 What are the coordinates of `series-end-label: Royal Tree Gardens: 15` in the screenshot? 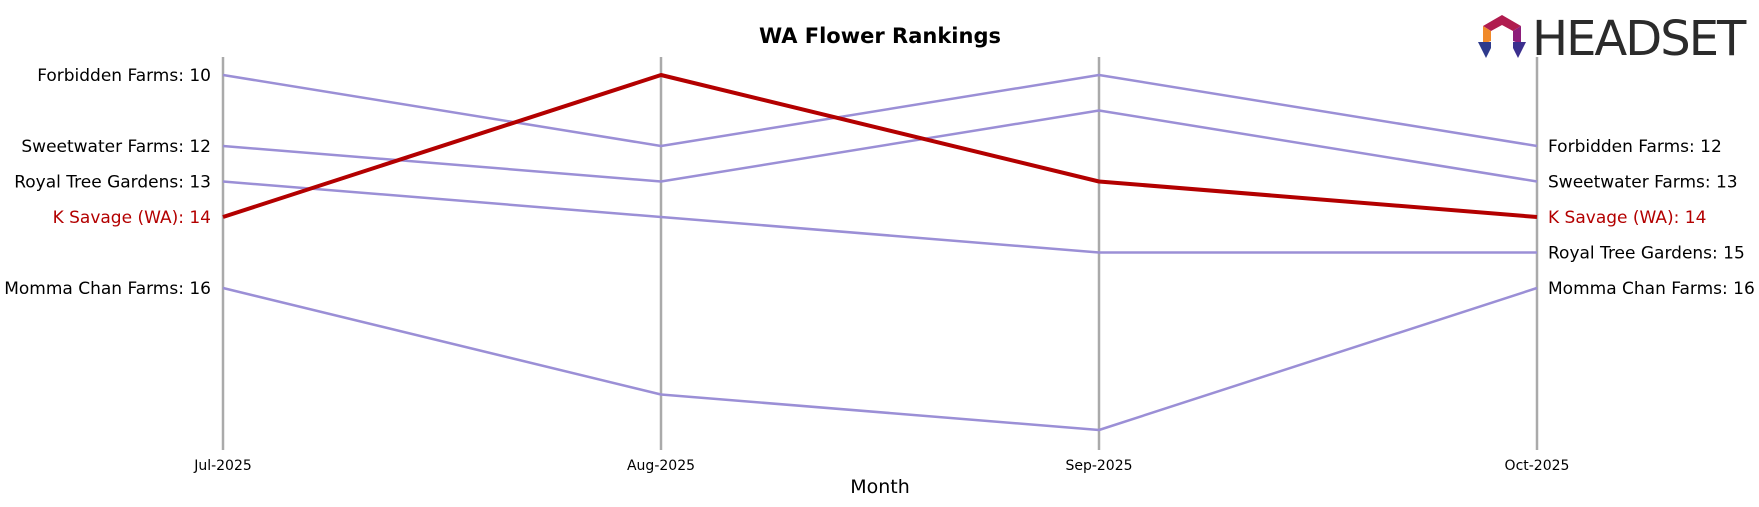 It's located at (1646, 254).